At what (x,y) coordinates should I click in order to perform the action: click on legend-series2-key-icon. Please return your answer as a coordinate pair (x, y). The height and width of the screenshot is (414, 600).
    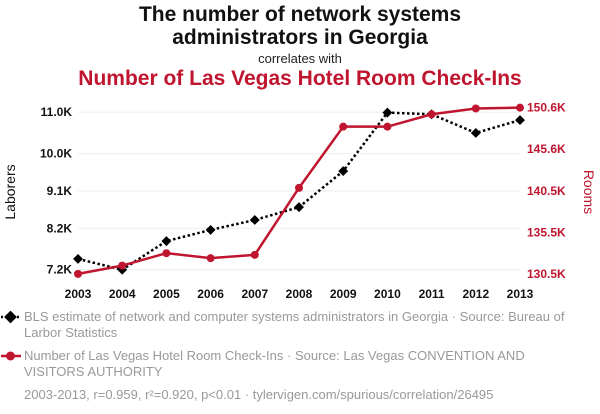
    Looking at the image, I should click on (11, 356).